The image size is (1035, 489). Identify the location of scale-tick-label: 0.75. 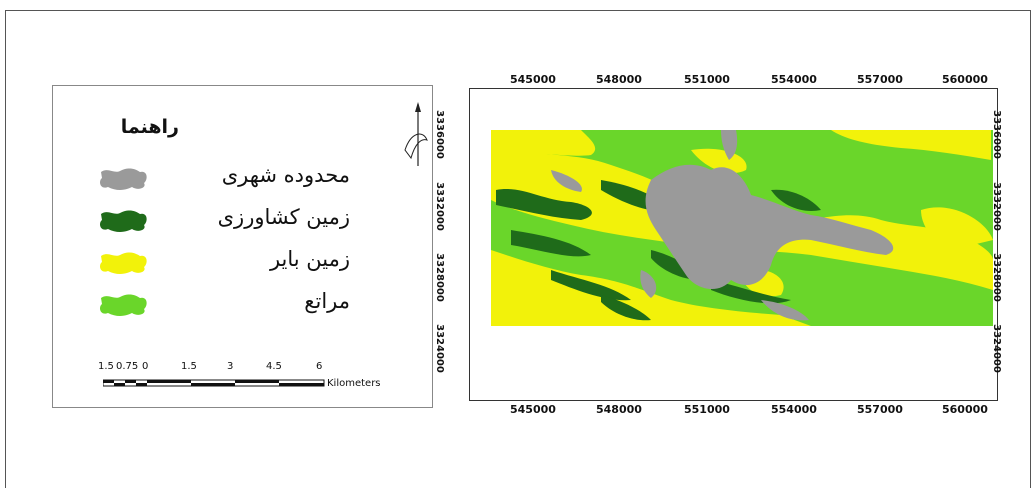
(127, 366).